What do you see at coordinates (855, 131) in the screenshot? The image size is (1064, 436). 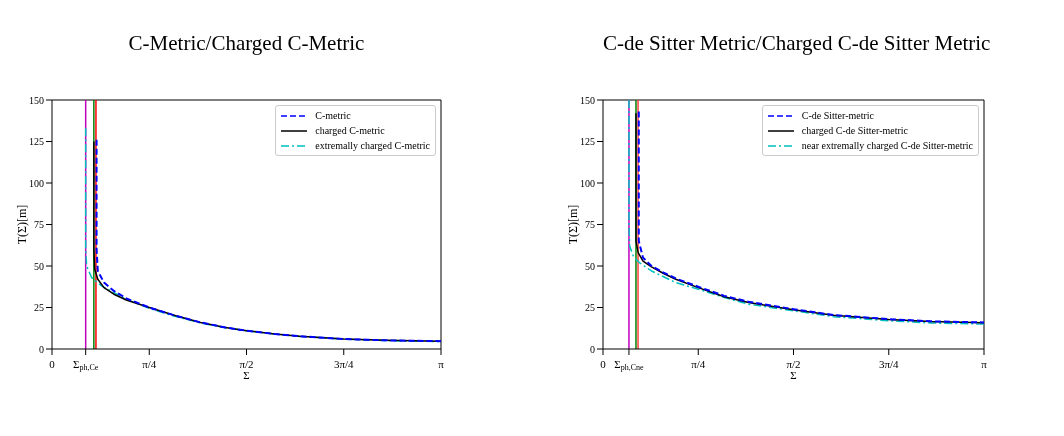 I see `legend-label: charged C-de Sitter-metric` at bounding box center [855, 131].